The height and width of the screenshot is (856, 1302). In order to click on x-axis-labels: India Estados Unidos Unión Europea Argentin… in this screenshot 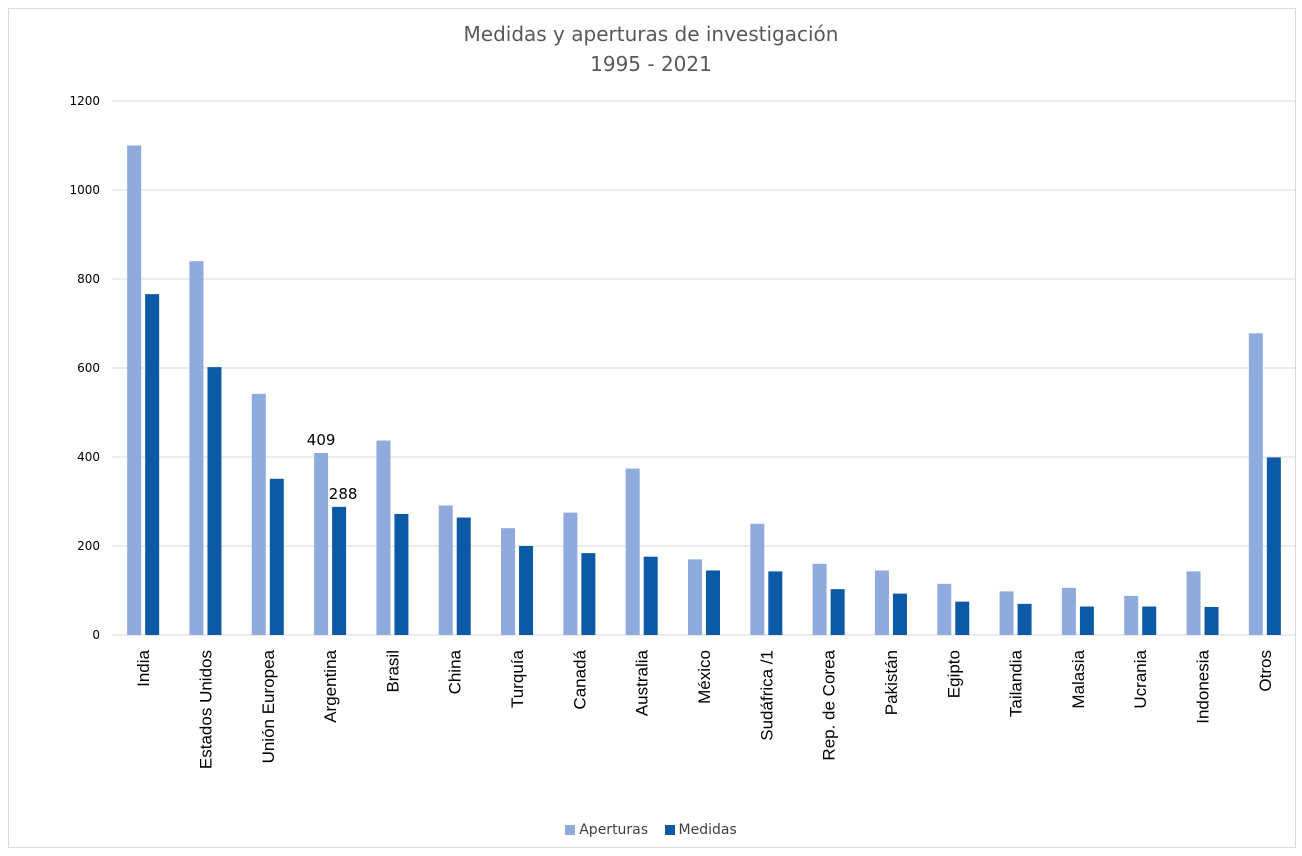, I will do `click(704, 709)`.